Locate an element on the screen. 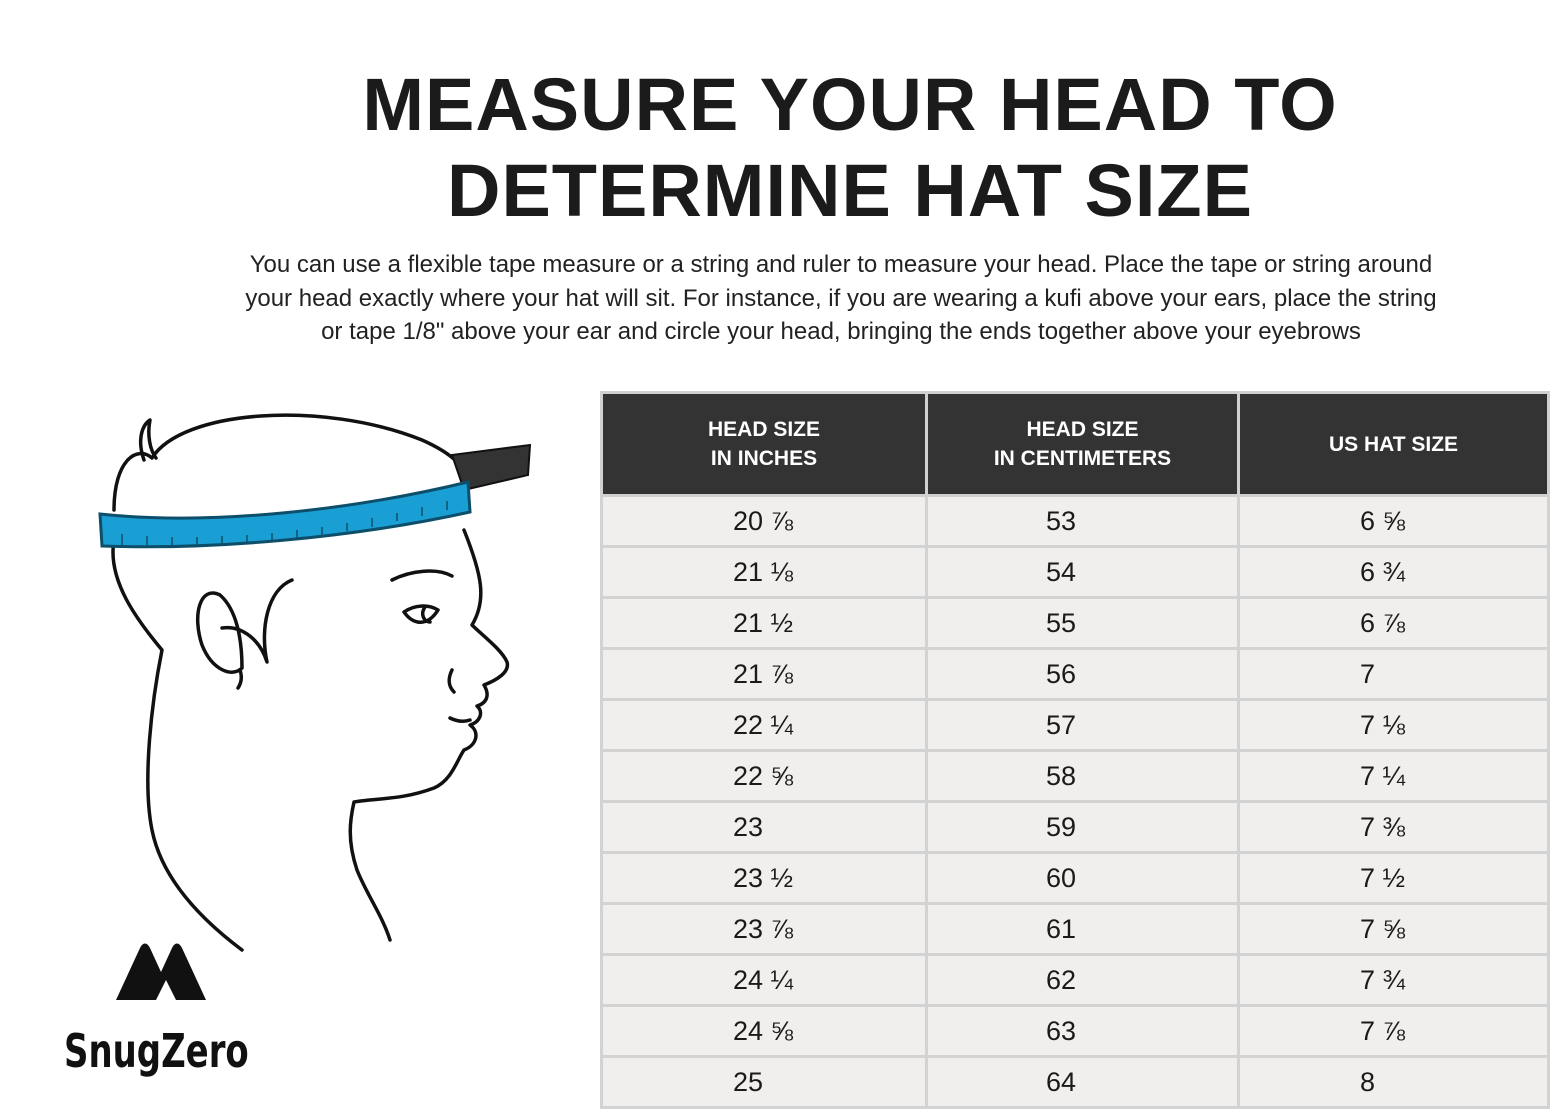 Image resolution: width=1557 pixels, height=1114 pixels. cell-centimeters: 63 is located at coordinates (1082, 1031).